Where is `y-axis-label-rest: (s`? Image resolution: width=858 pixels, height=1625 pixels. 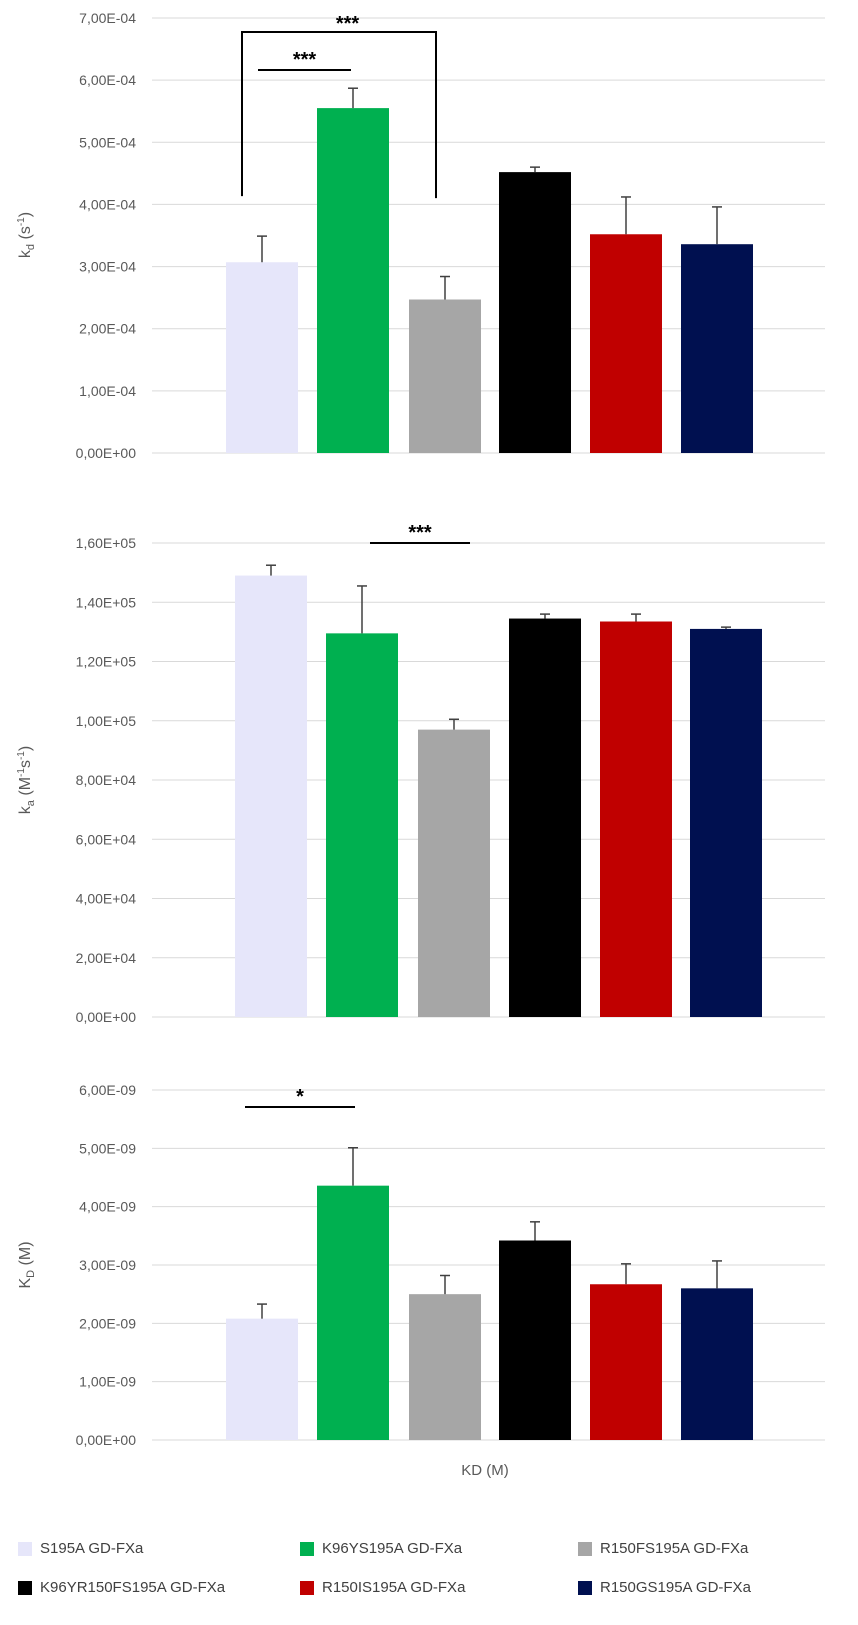 y-axis-label-rest: (s is located at coordinates (25, 235).